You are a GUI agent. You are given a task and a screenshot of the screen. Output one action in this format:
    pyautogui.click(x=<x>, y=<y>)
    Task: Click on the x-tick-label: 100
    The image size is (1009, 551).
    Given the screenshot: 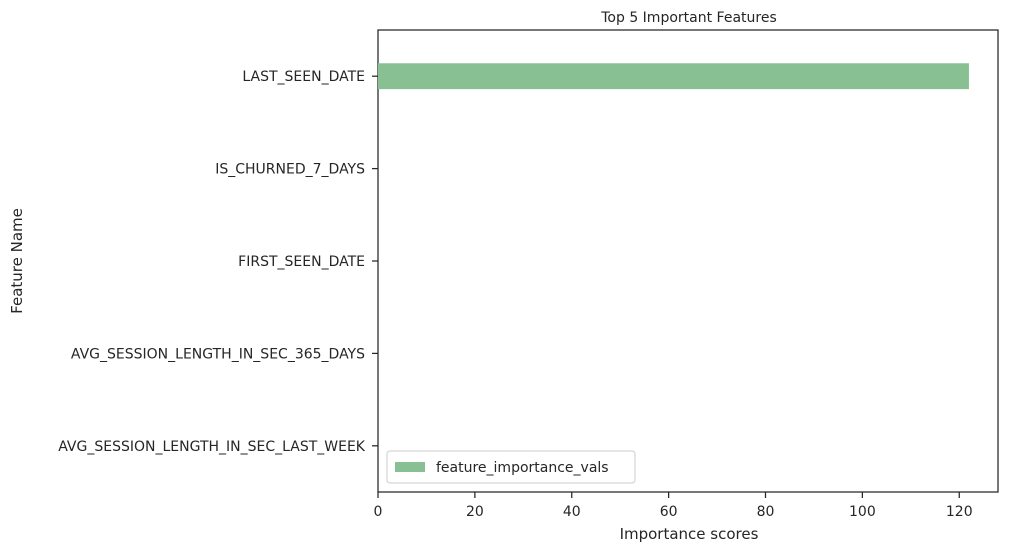 What is the action you would take?
    pyautogui.click(x=862, y=512)
    